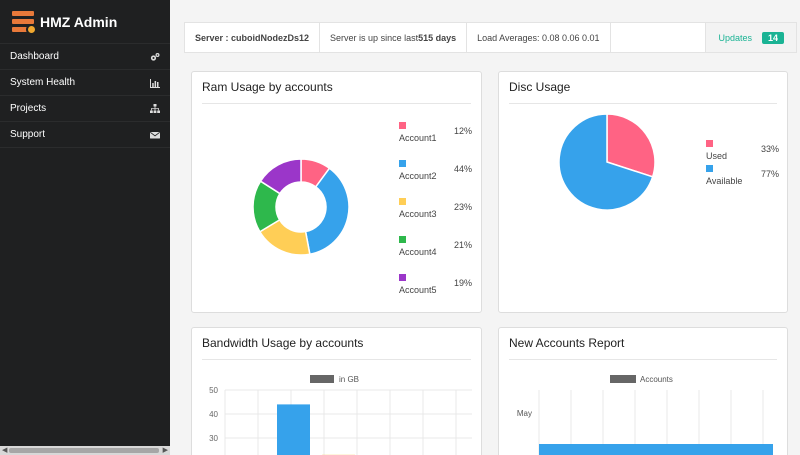  What do you see at coordinates (418, 132) in the screenshot?
I see `ram-legend-account1: Account1` at bounding box center [418, 132].